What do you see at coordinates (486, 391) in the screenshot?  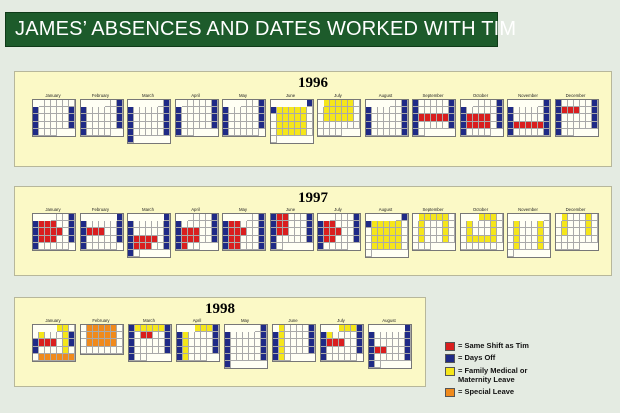 I see `legend-label-special: = Special Leave` at bounding box center [486, 391].